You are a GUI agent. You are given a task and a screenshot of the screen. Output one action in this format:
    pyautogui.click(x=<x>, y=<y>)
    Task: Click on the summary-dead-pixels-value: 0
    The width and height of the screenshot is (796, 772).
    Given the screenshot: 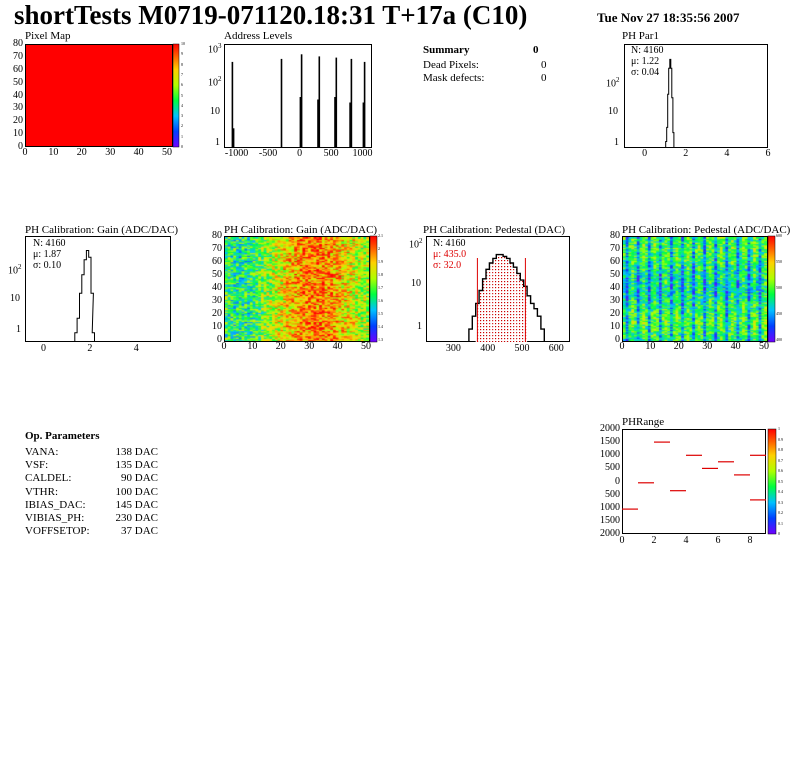 What is the action you would take?
    pyautogui.click(x=544, y=65)
    